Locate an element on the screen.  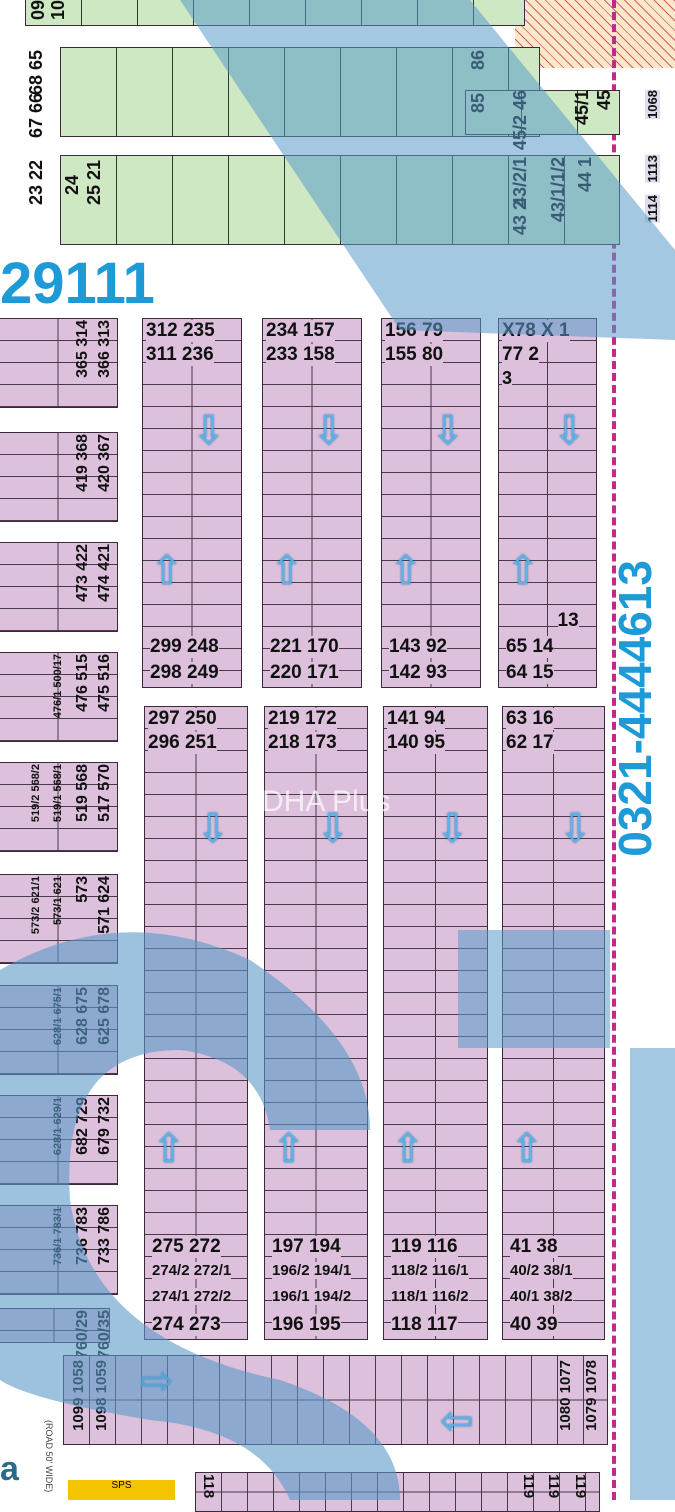
plot-number: 218 173 is located at coordinates (302, 743).